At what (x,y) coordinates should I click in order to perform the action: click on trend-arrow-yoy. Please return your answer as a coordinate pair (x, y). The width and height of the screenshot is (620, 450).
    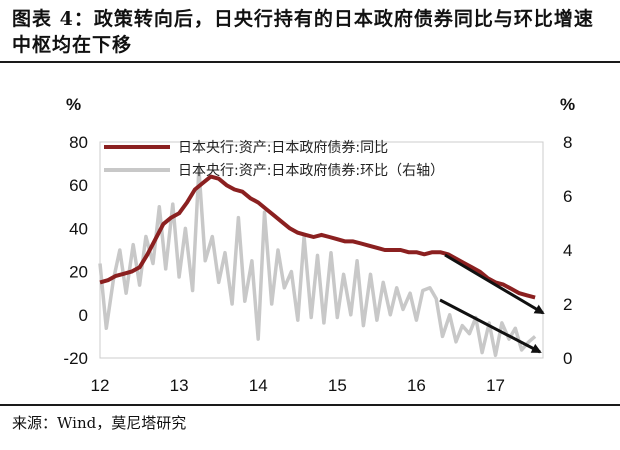
    Looking at the image, I should click on (494, 284).